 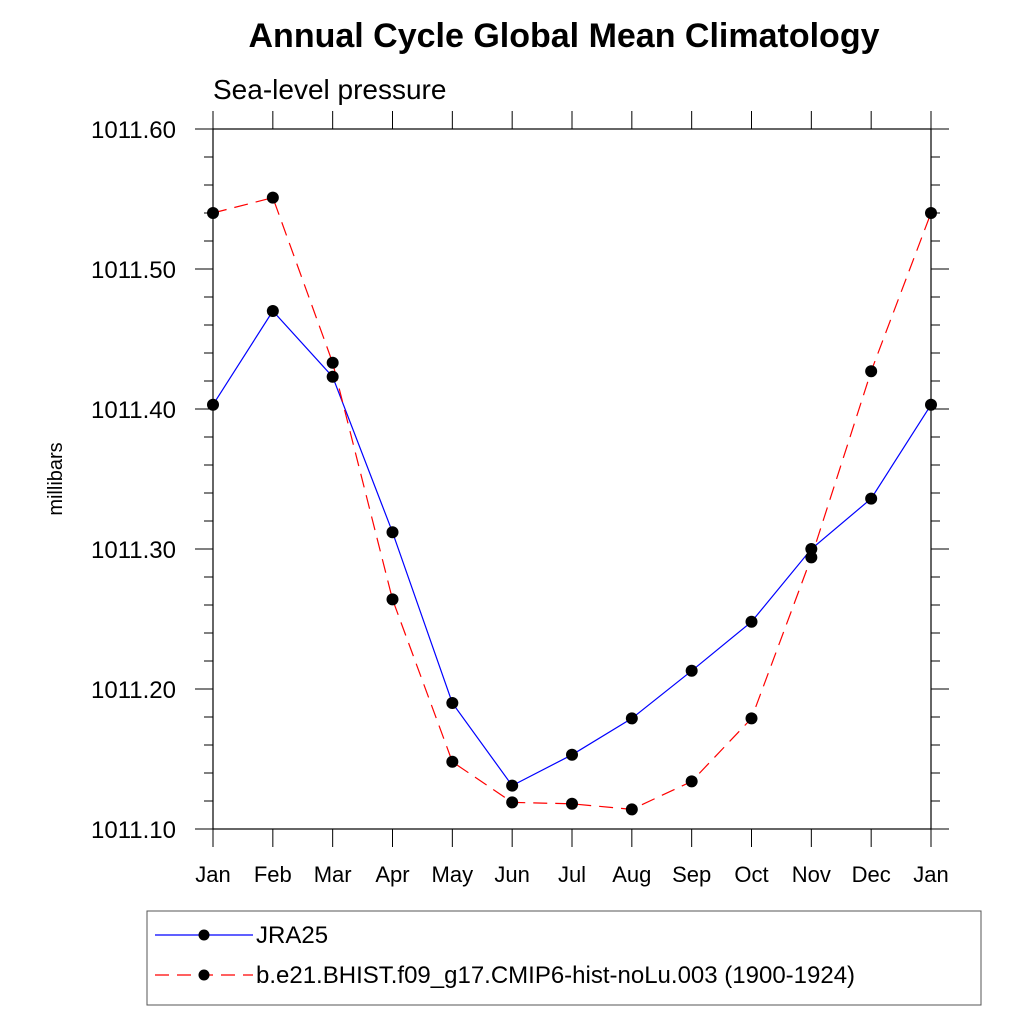 What do you see at coordinates (691, 874) in the screenshot?
I see `x-tick-label: Sep` at bounding box center [691, 874].